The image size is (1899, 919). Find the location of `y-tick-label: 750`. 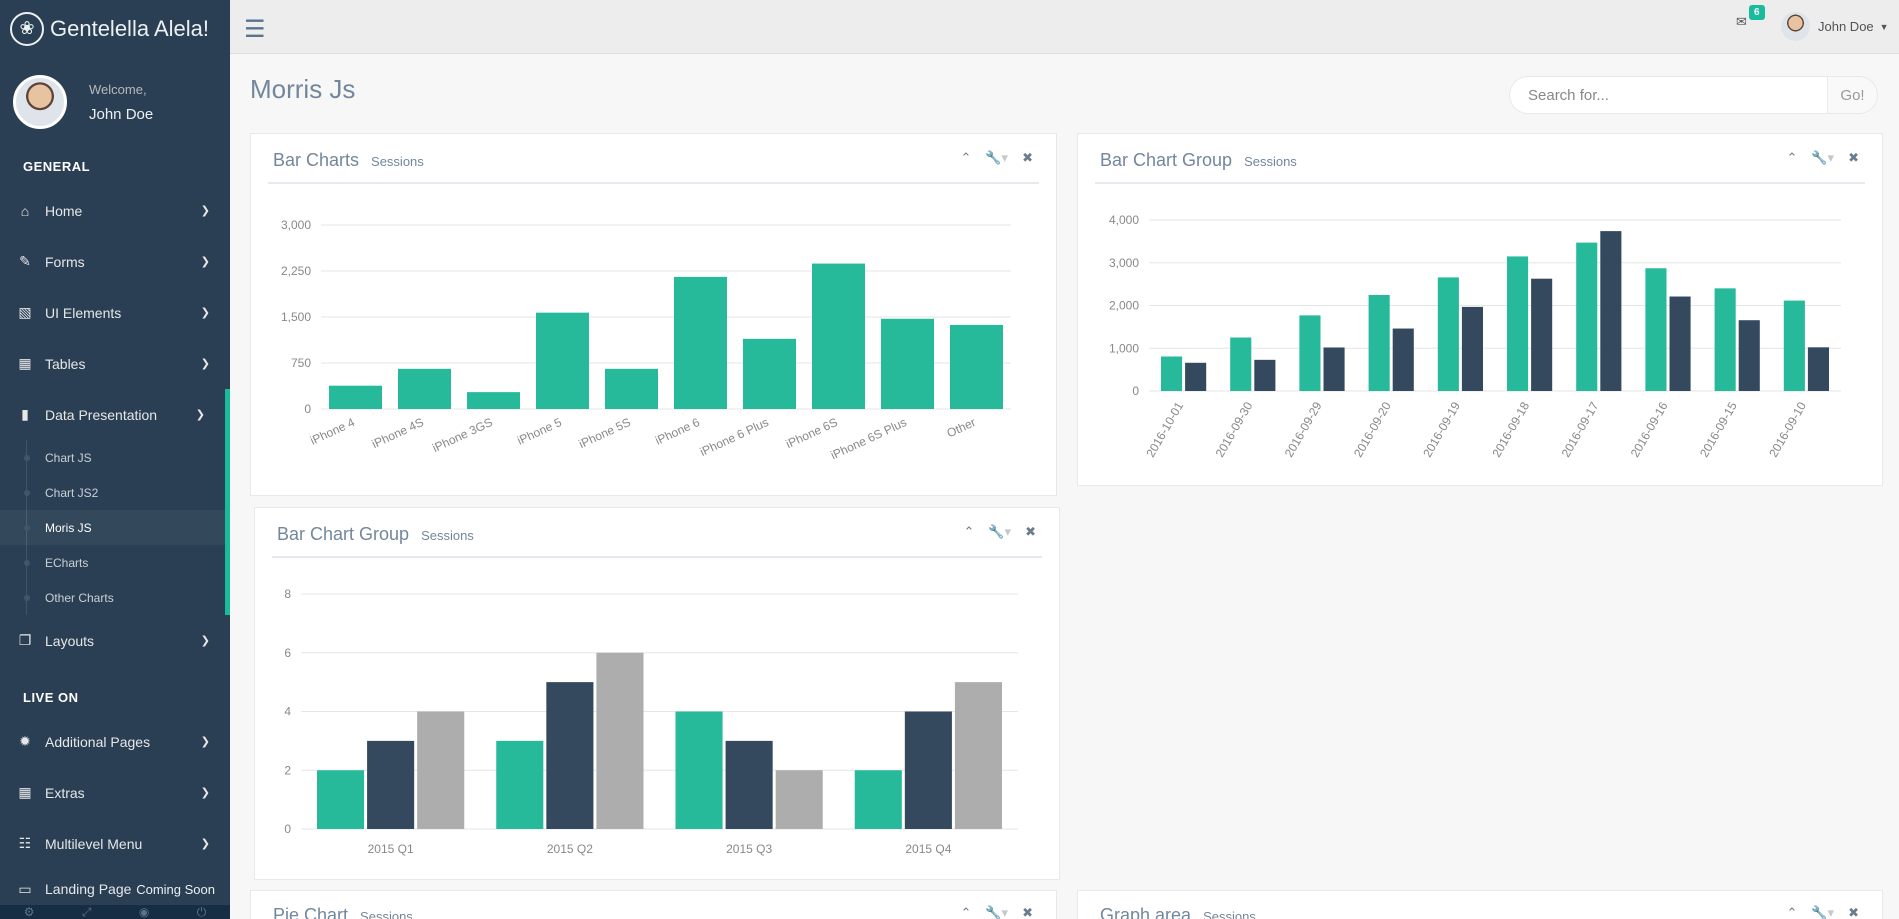

y-tick-label: 750 is located at coordinates (301, 363).